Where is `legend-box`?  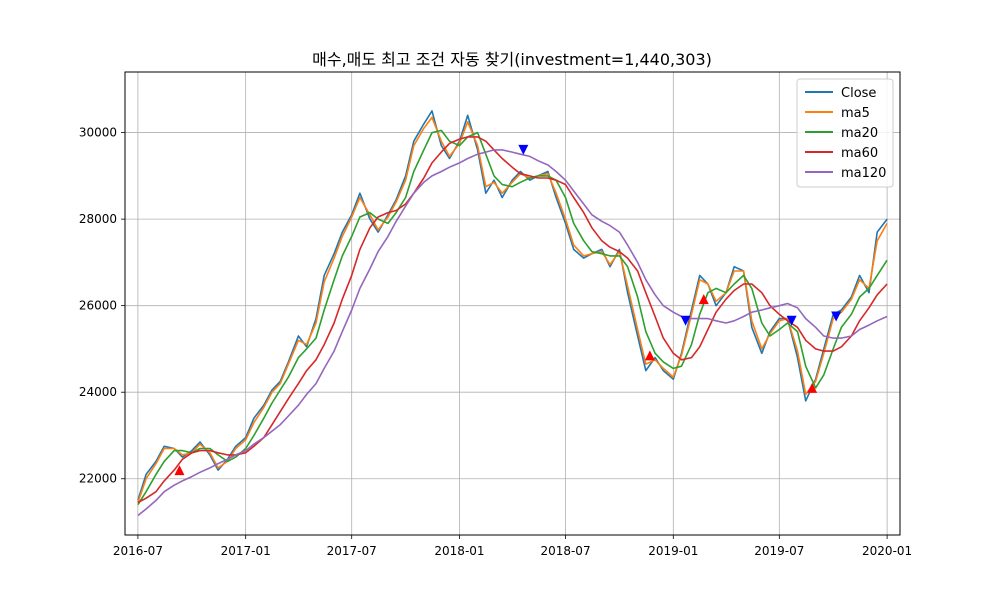
legend-box is located at coordinates (845, 133).